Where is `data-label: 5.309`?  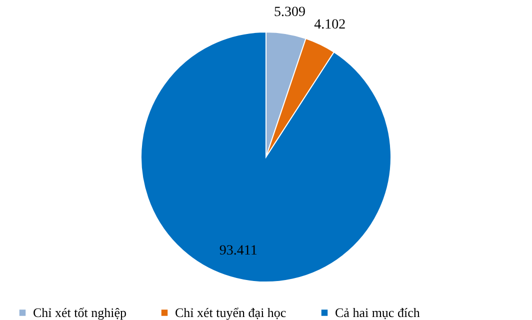 data-label: 5.309 is located at coordinates (290, 12).